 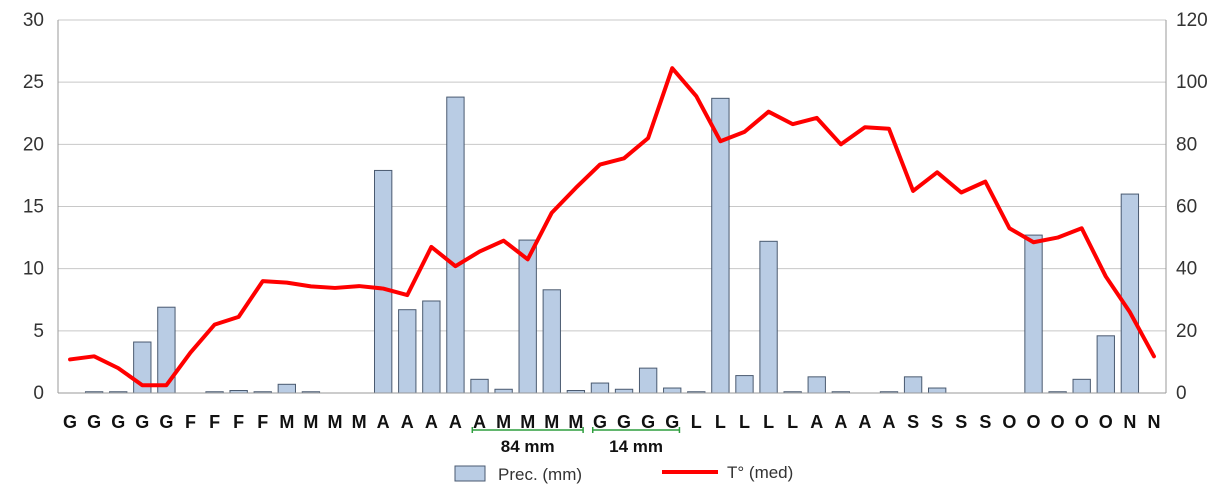 What do you see at coordinates (760, 472) in the screenshot?
I see `legend-temp-label: T° (med)` at bounding box center [760, 472].